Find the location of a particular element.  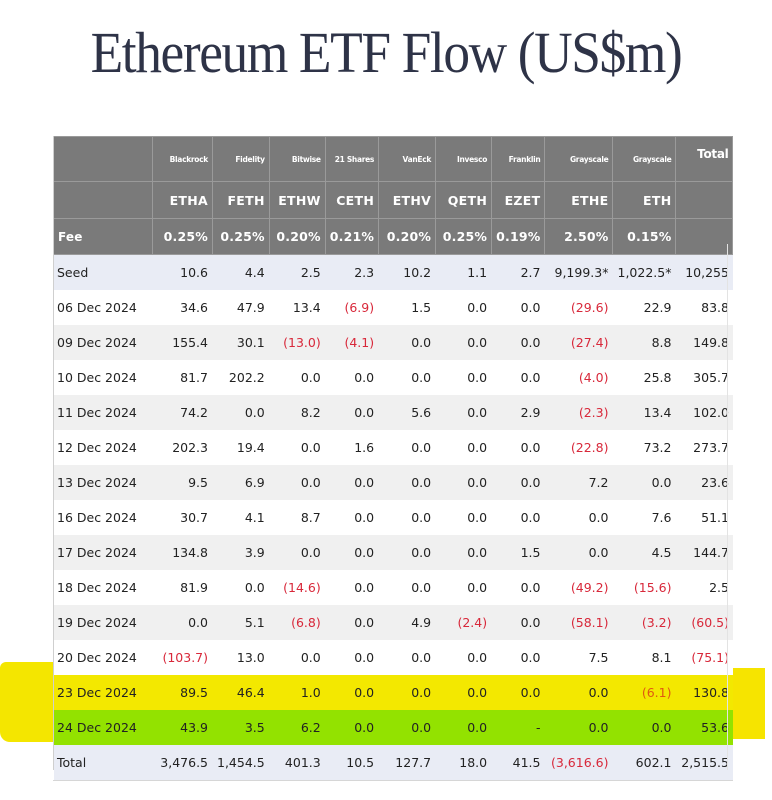

row-total-cell: 130.8 is located at coordinates (704, 692).